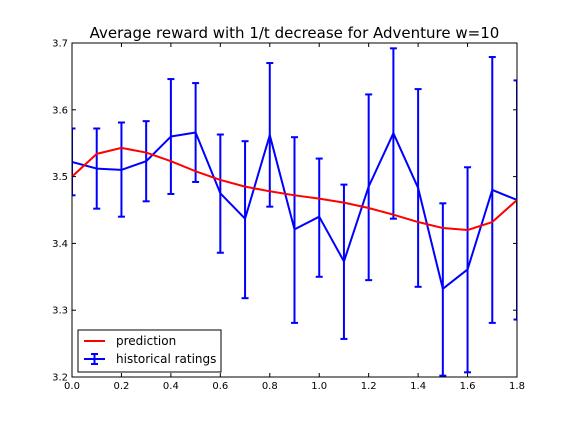 The image size is (576, 432). I want to click on legend-historical-label: historical ratings, so click(166, 359).